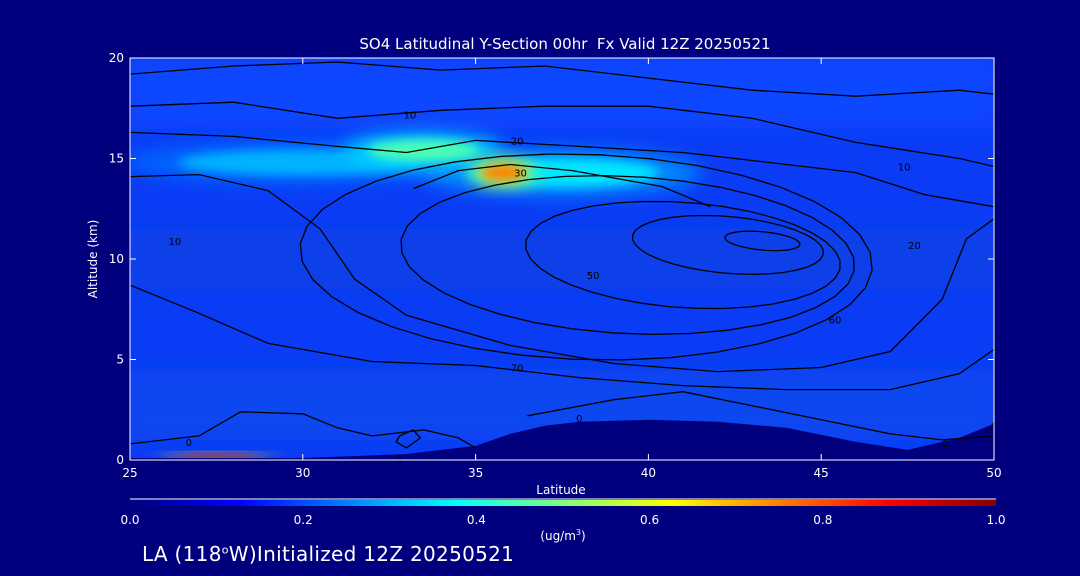 Image resolution: width=1080 pixels, height=576 pixels. I want to click on x-tick-label: 30, so click(302, 473).